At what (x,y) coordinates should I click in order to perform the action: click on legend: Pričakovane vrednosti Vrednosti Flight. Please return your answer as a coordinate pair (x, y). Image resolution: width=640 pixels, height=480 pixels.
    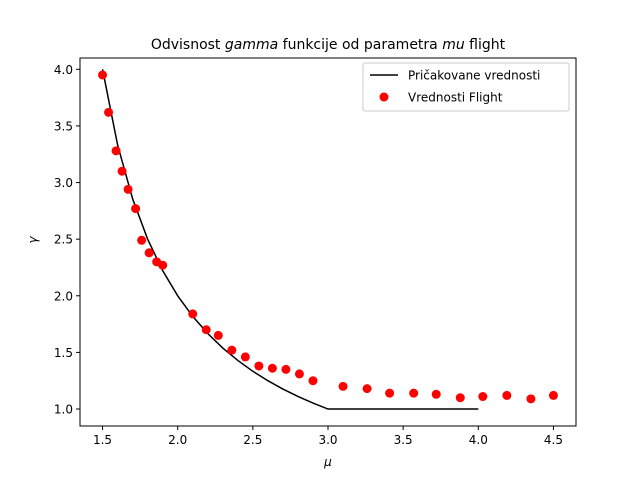
    Looking at the image, I should click on (466, 87).